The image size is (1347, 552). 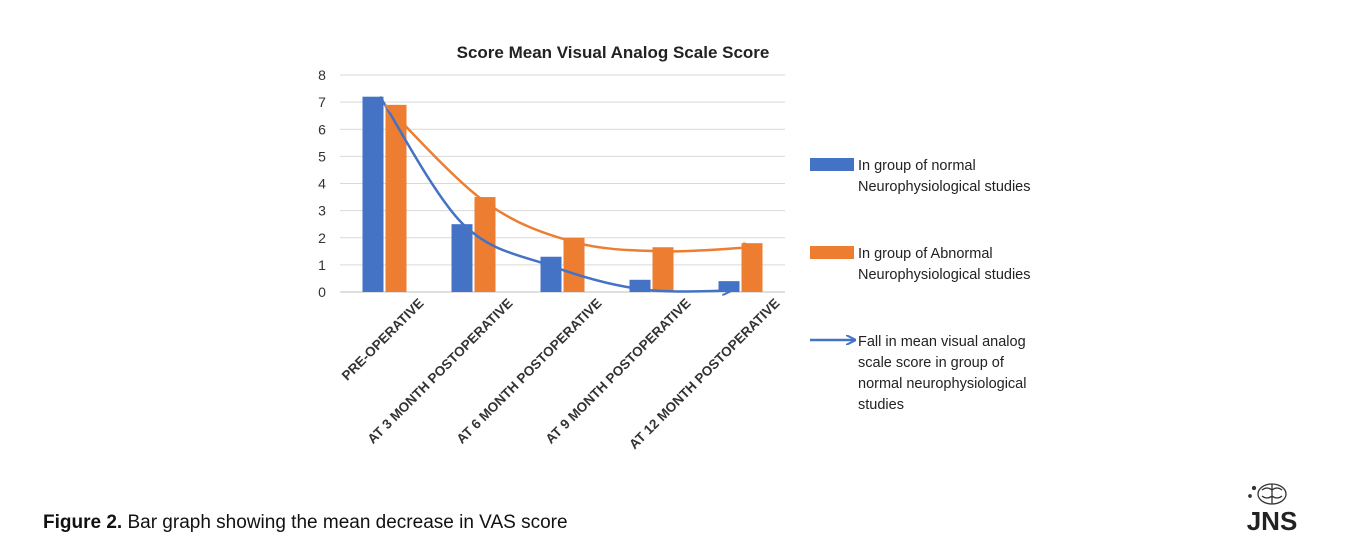 What do you see at coordinates (322, 129) in the screenshot?
I see `y-tick-label: 6` at bounding box center [322, 129].